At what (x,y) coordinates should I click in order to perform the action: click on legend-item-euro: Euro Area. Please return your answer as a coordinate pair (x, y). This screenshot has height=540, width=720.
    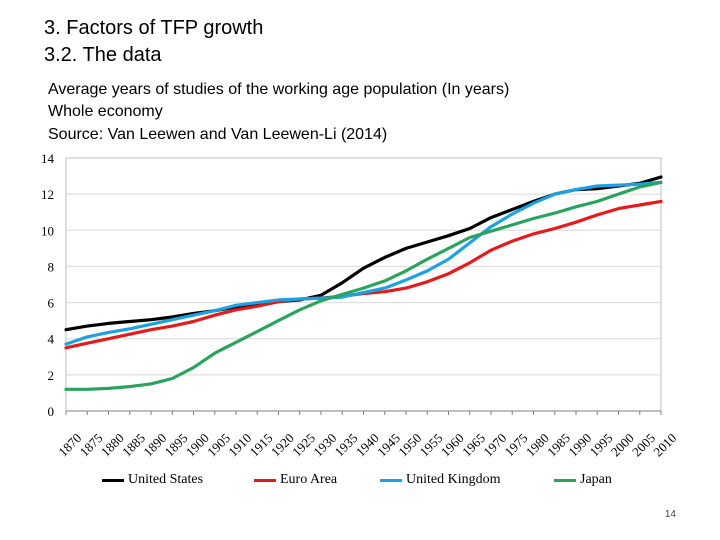
    Looking at the image, I should click on (295, 480).